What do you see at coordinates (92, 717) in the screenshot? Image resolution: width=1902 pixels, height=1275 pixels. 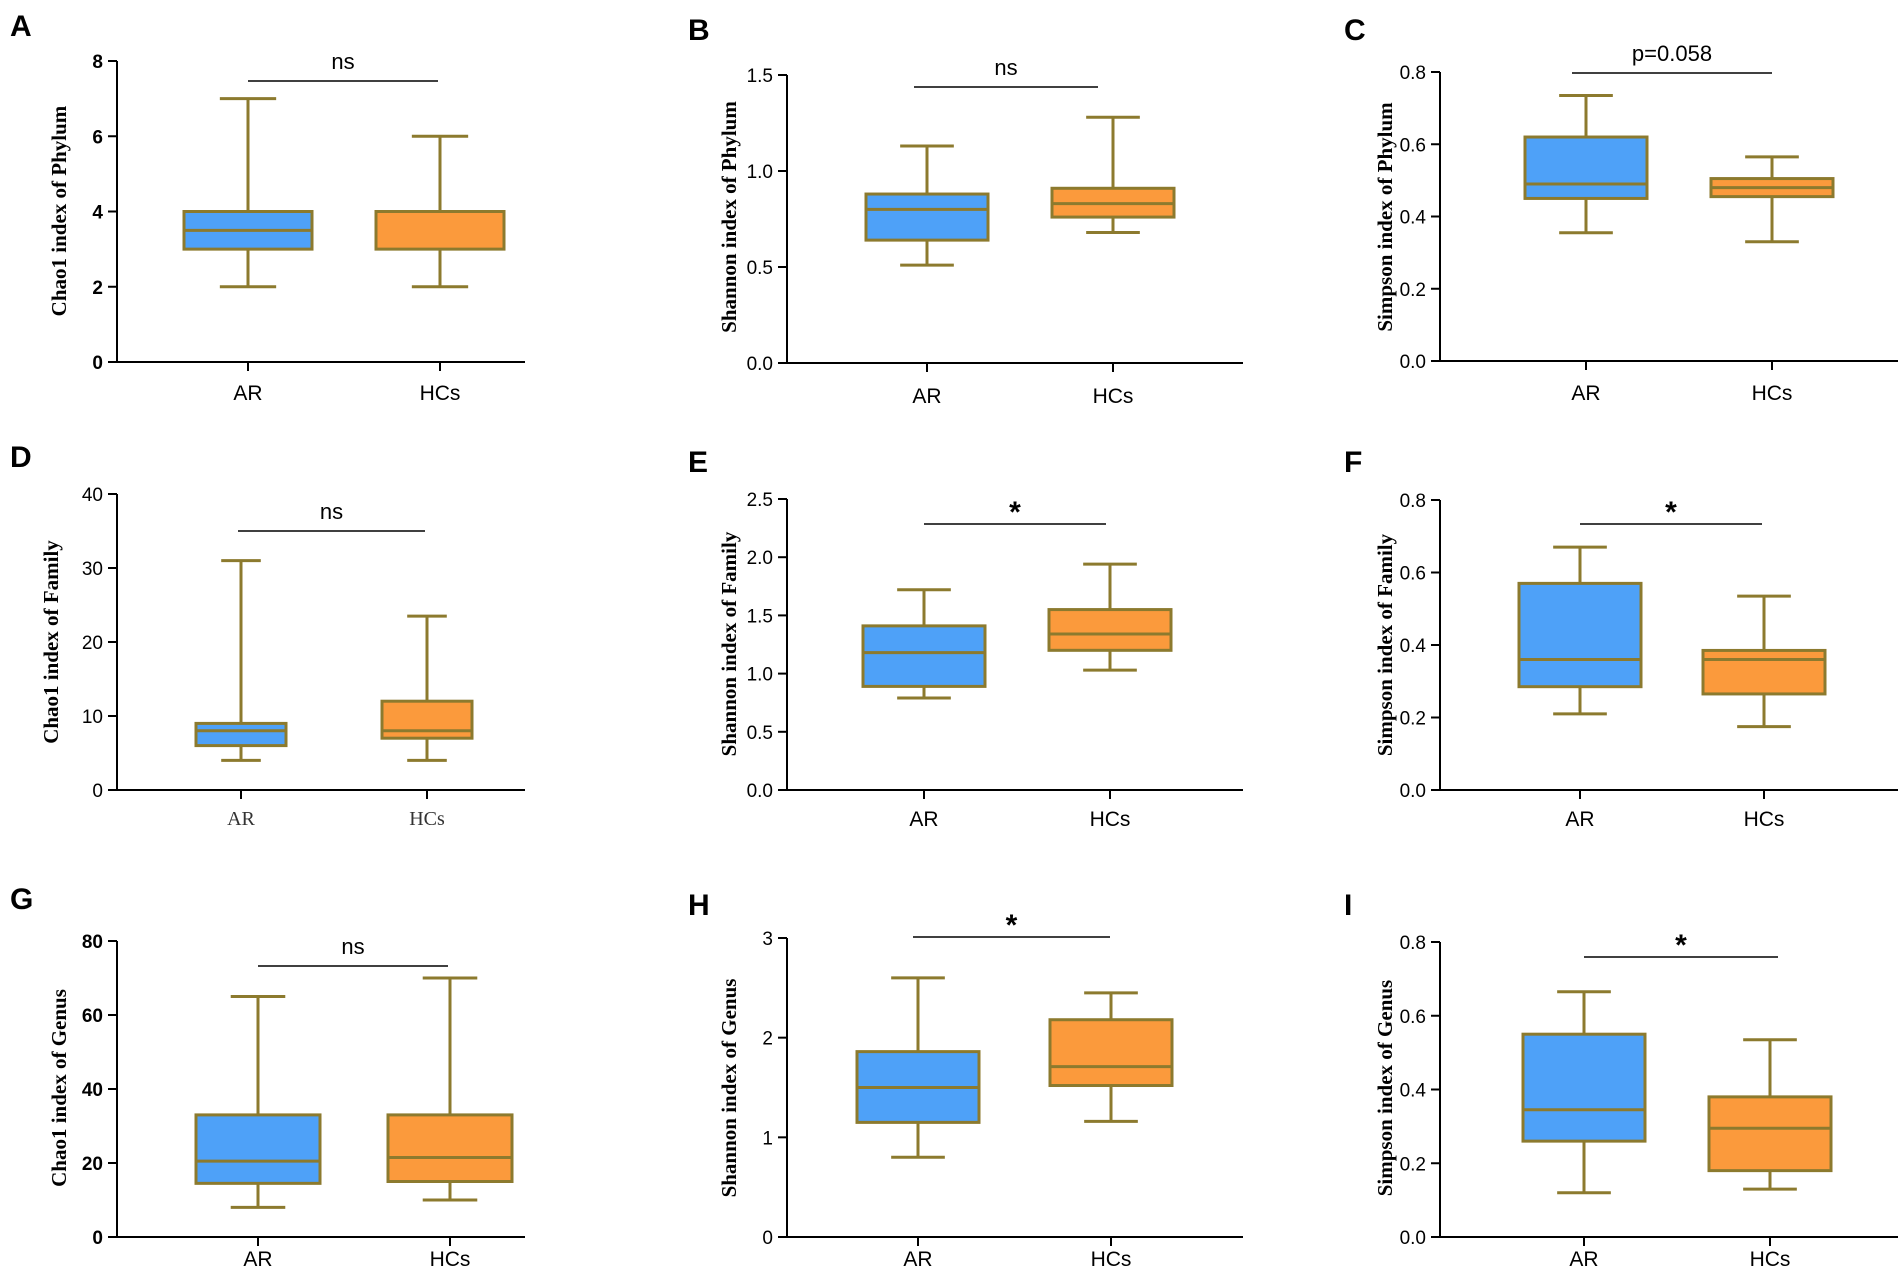 I see `y-tick-label: 10` at bounding box center [92, 717].